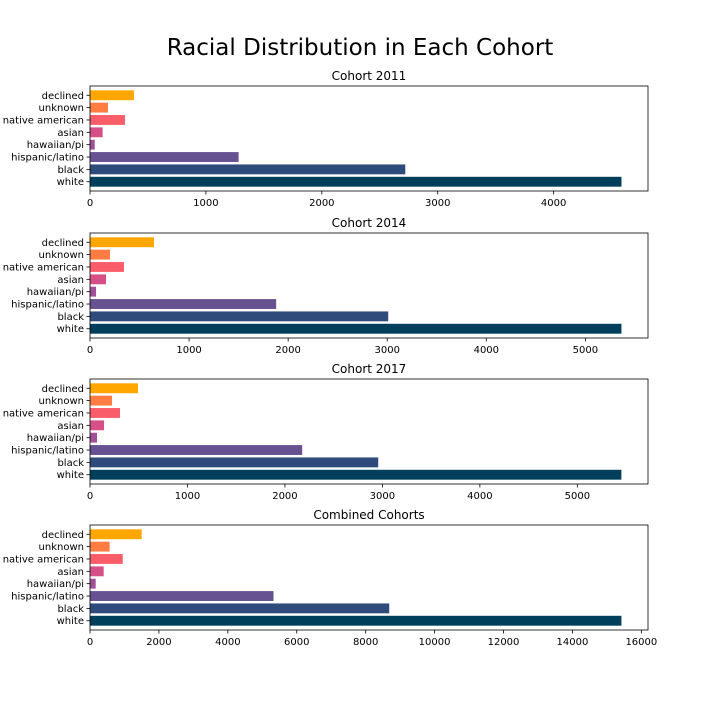 The height and width of the screenshot is (720, 720). What do you see at coordinates (641, 642) in the screenshot?
I see `x-tick-label: 16000` at bounding box center [641, 642].